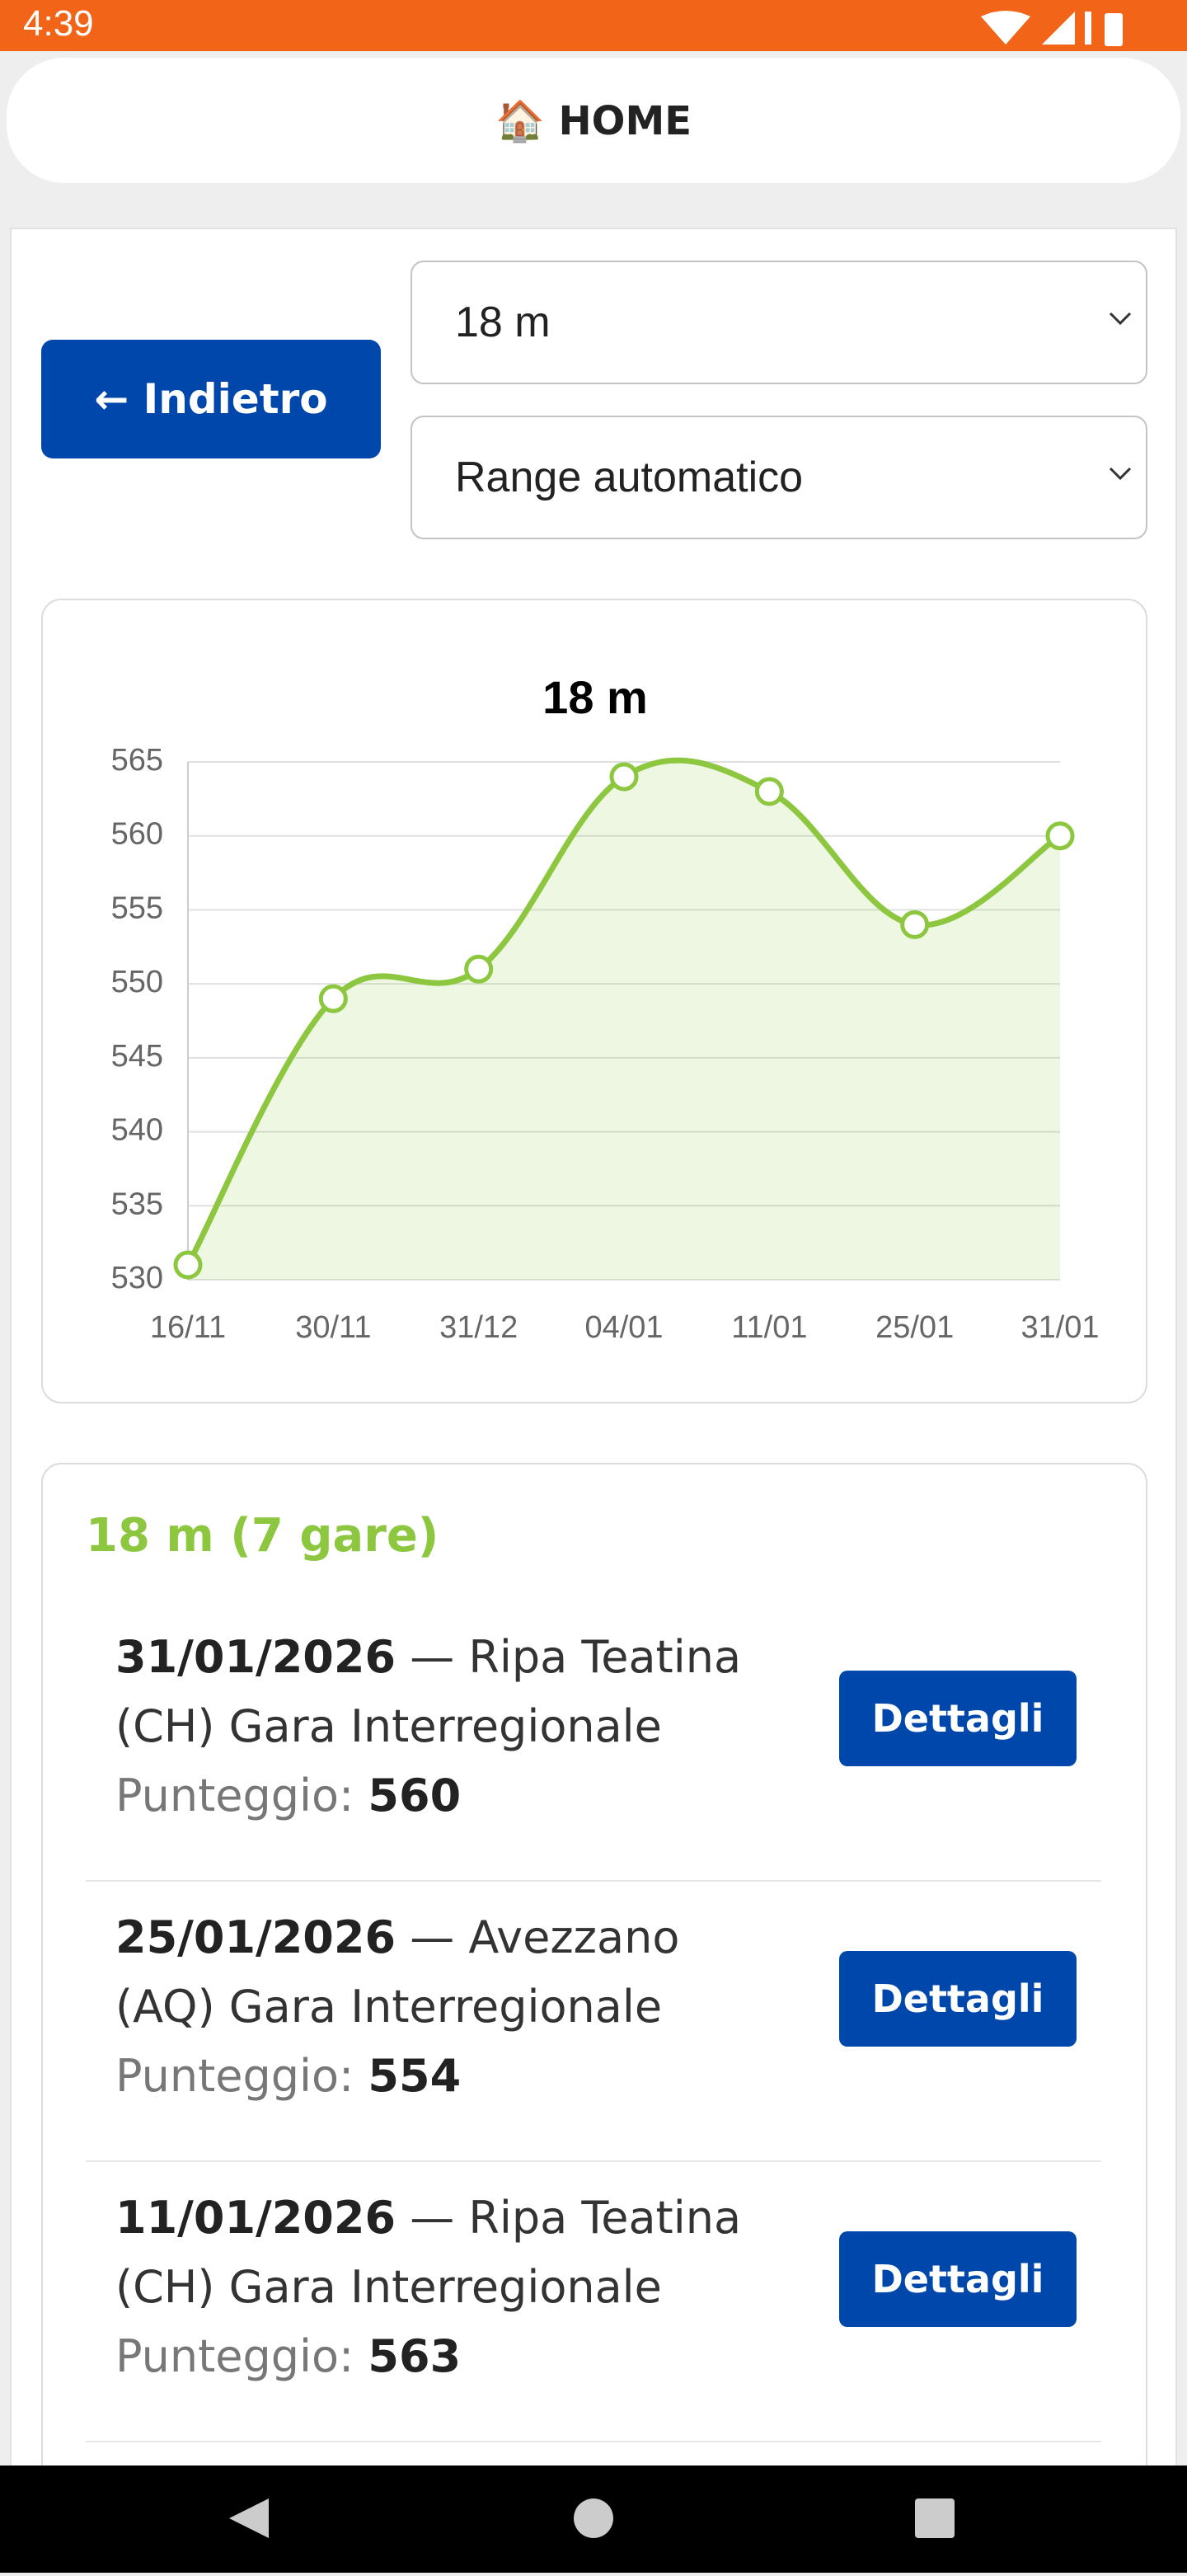  What do you see at coordinates (1052, 28) in the screenshot?
I see `status-icons` at bounding box center [1052, 28].